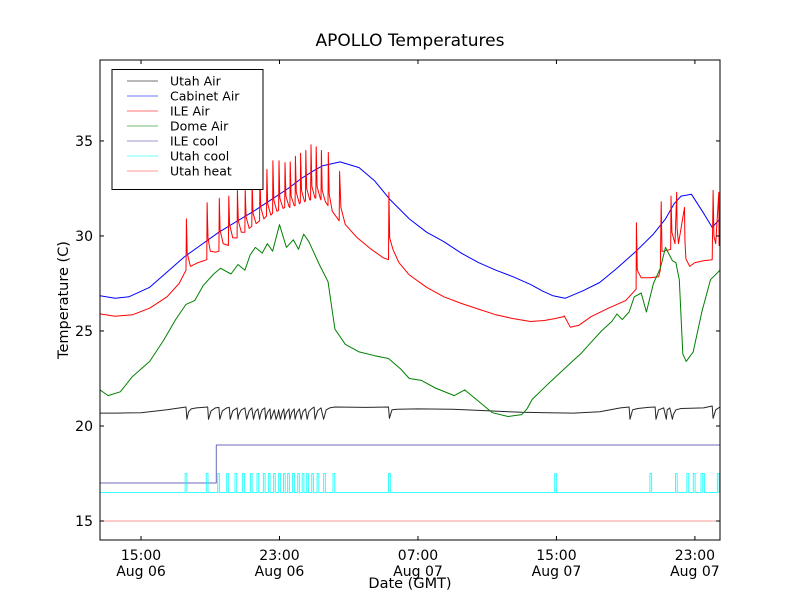 Image resolution: width=800 pixels, height=600 pixels. I want to click on legend-entry-ile-cool: ILE cool, so click(172, 141).